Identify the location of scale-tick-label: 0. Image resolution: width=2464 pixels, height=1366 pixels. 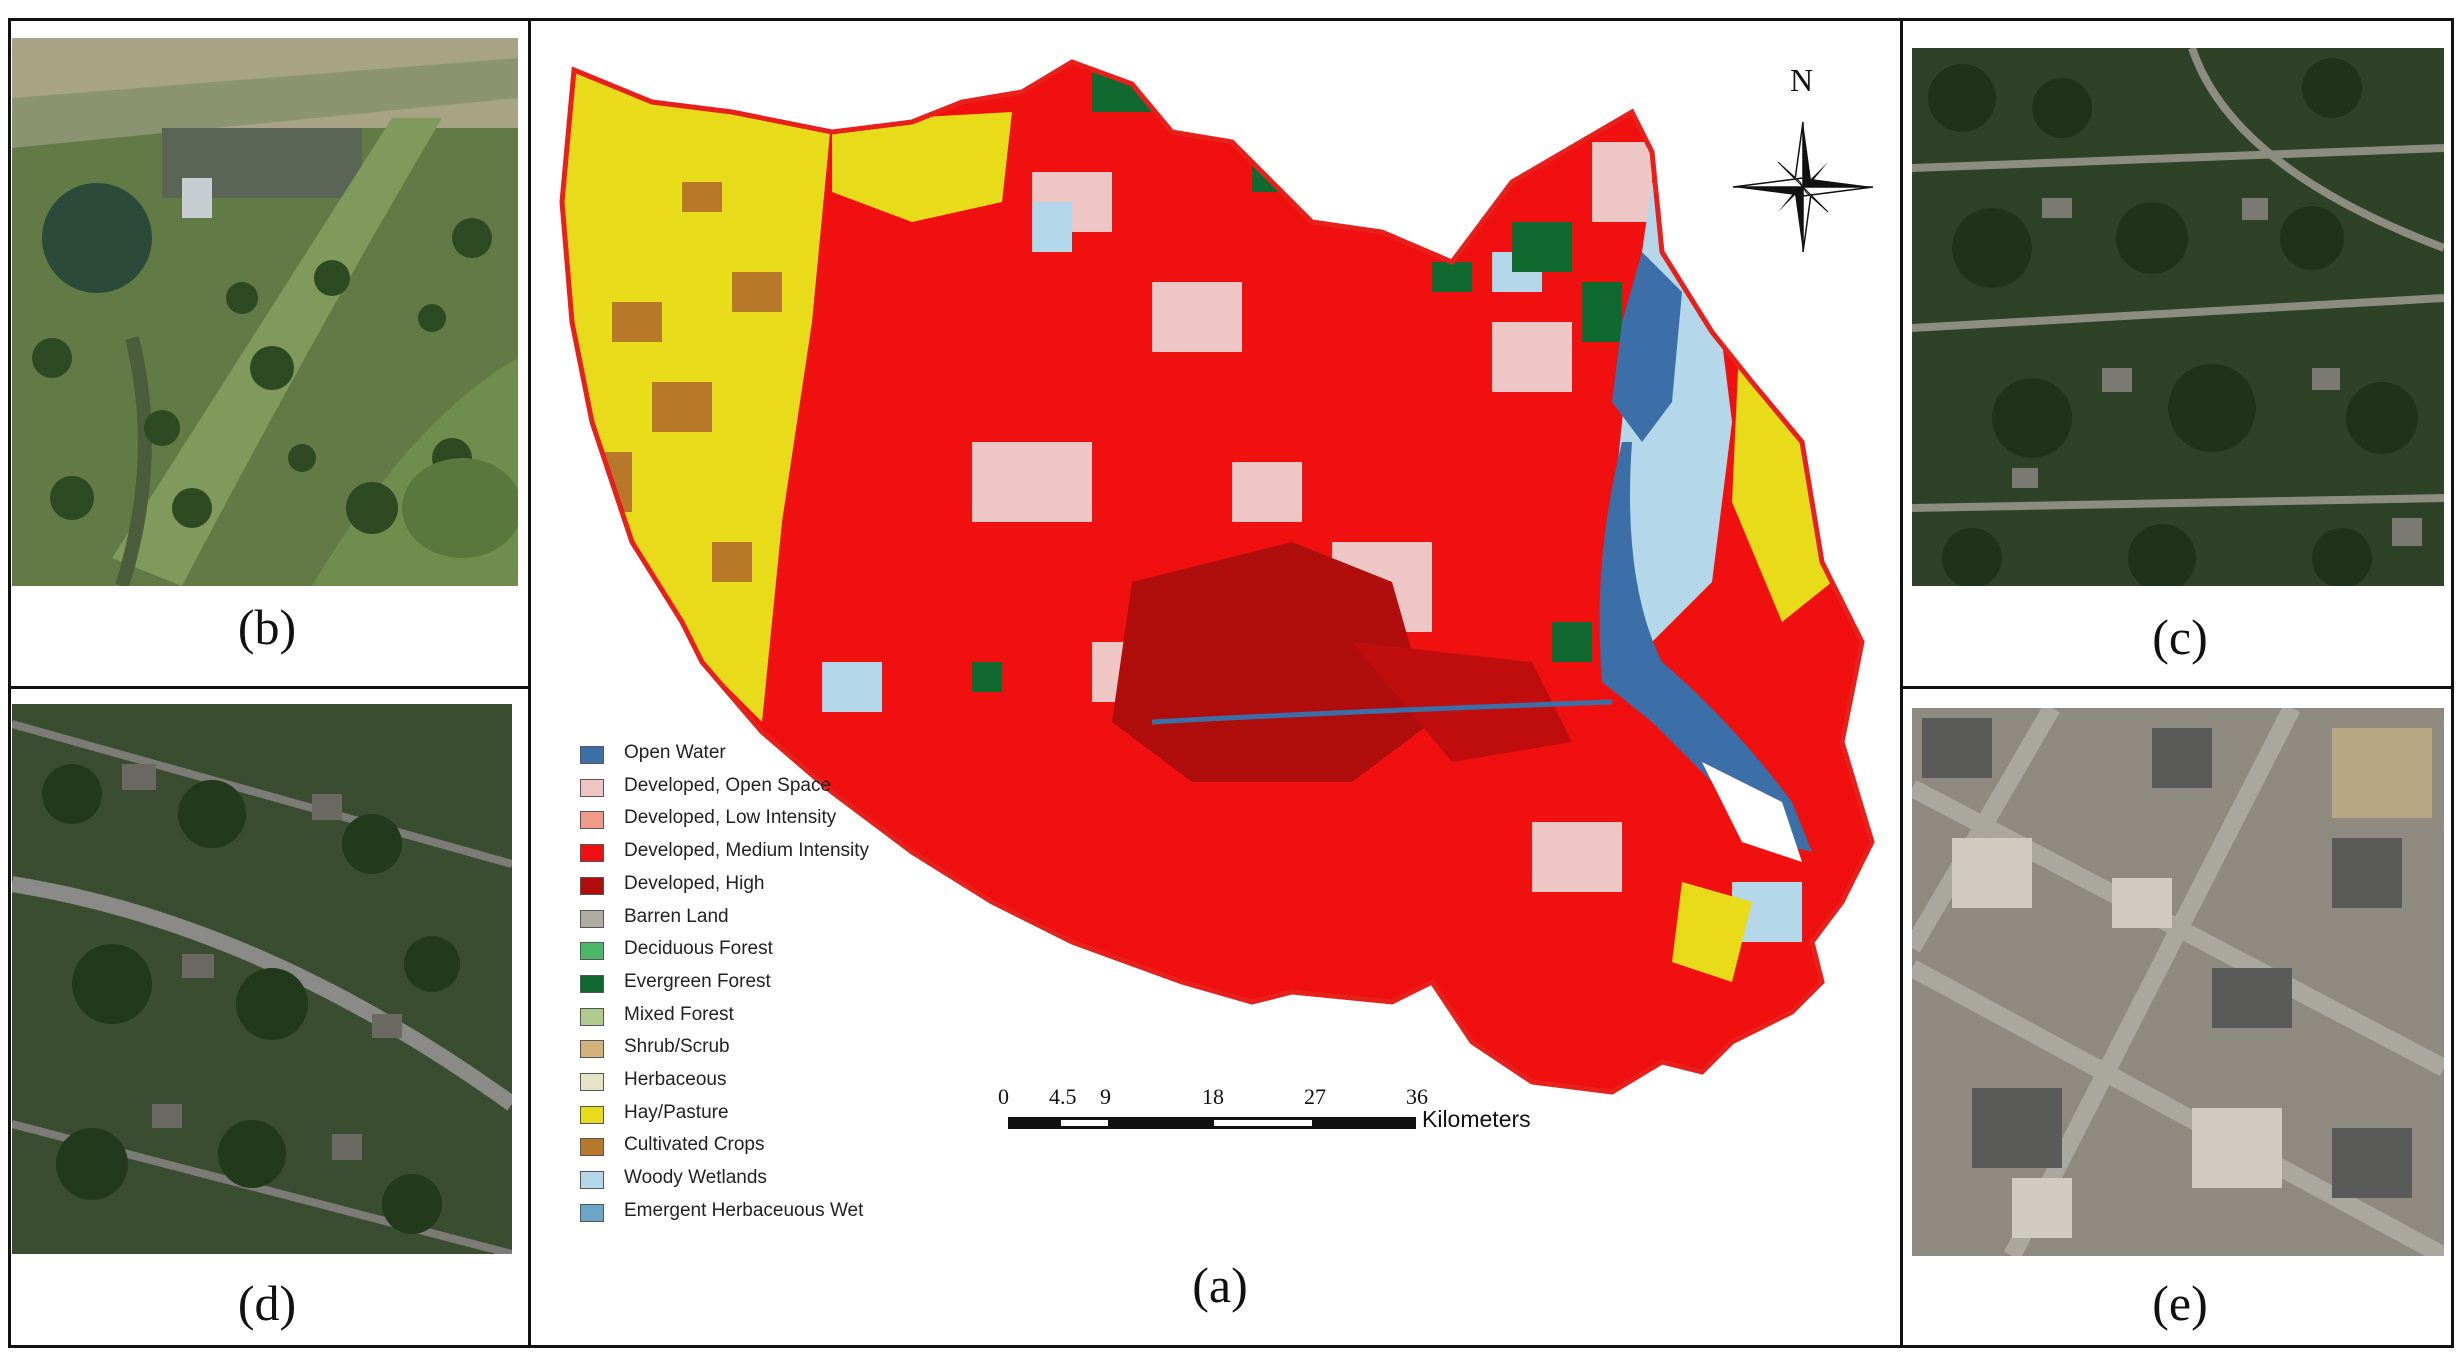
(1003, 1096).